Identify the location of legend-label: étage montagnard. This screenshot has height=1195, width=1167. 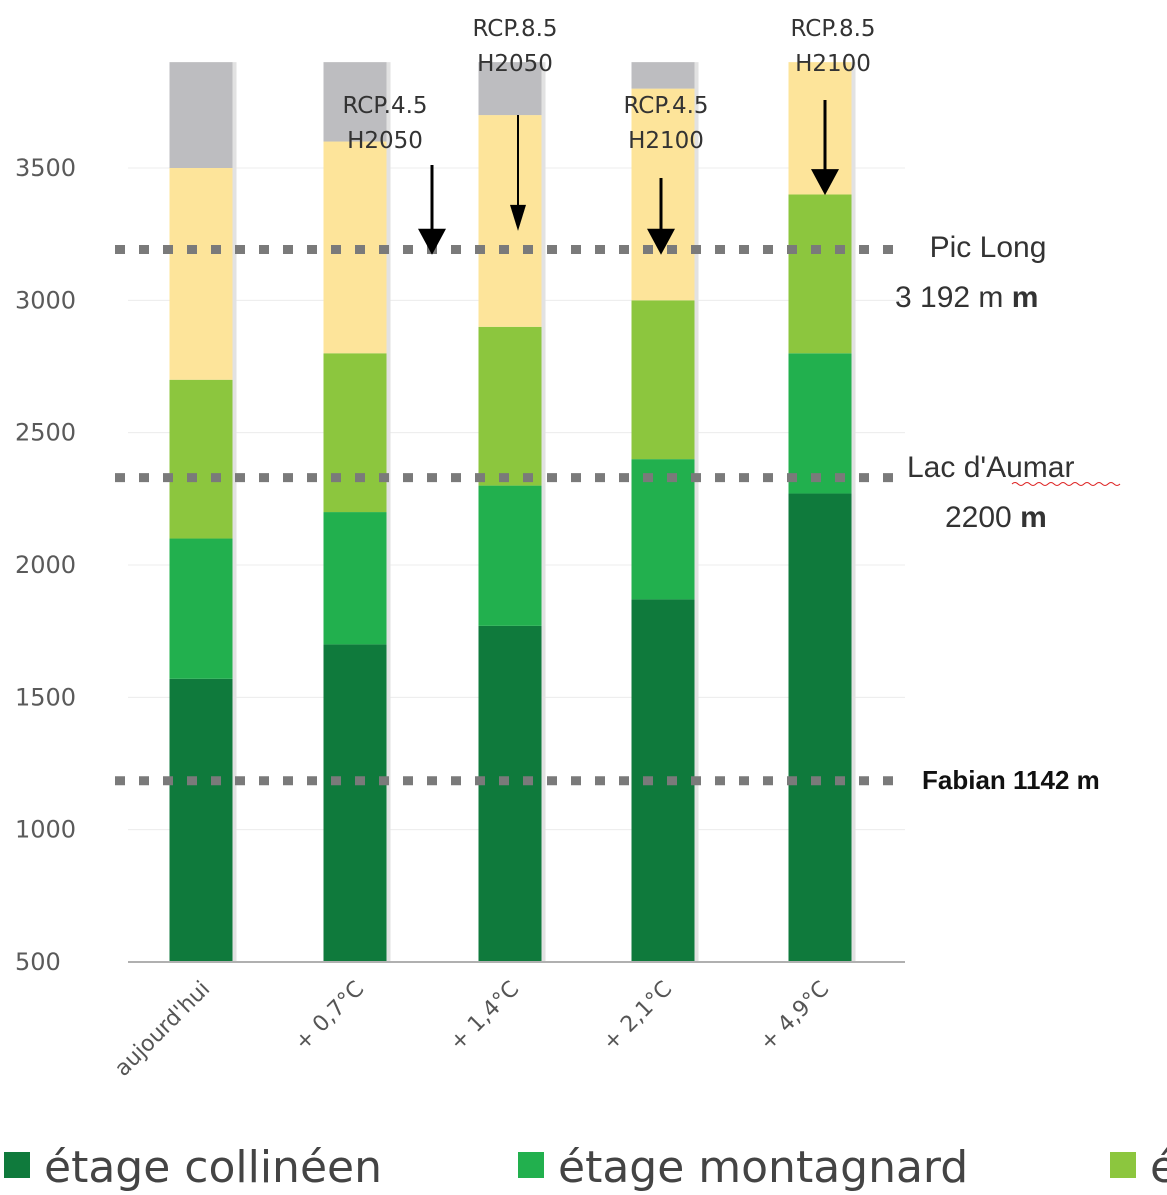
(763, 1167).